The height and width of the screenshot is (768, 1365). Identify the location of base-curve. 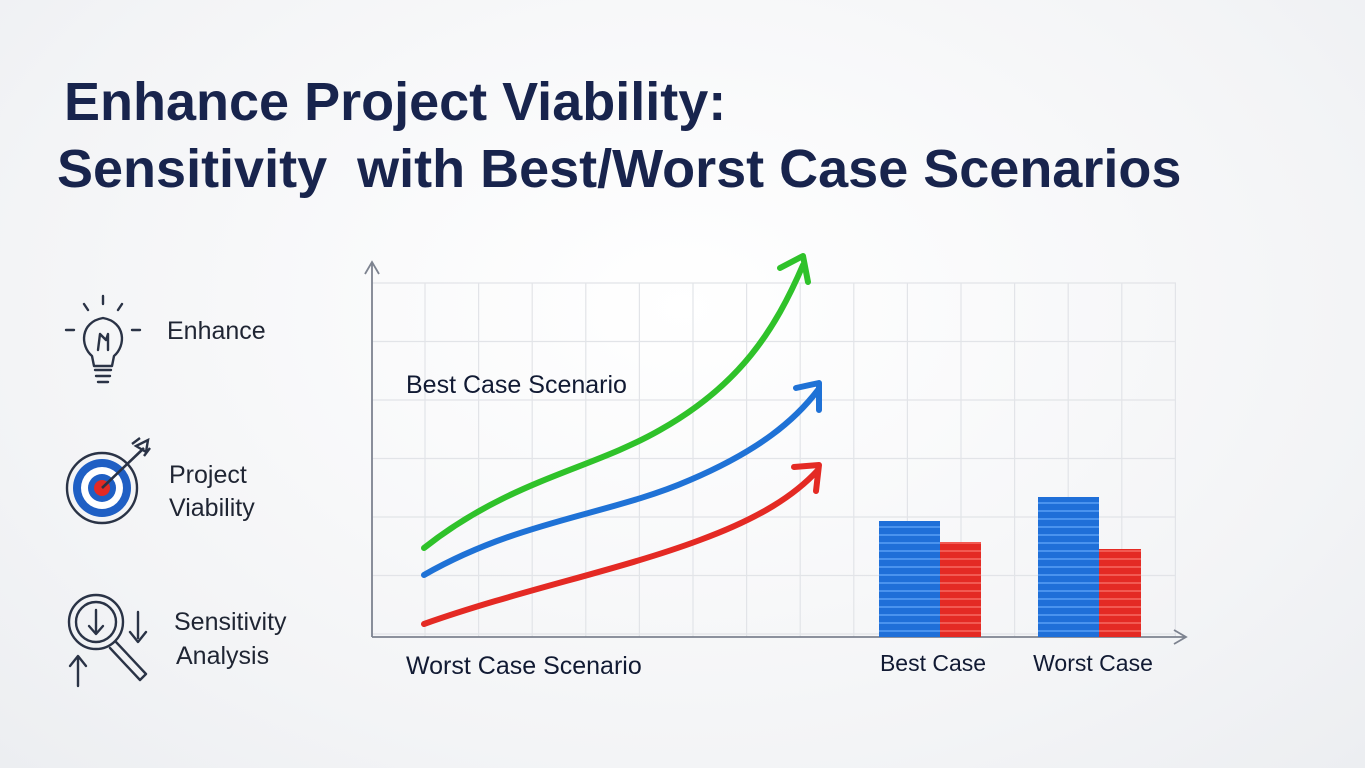
(621, 482).